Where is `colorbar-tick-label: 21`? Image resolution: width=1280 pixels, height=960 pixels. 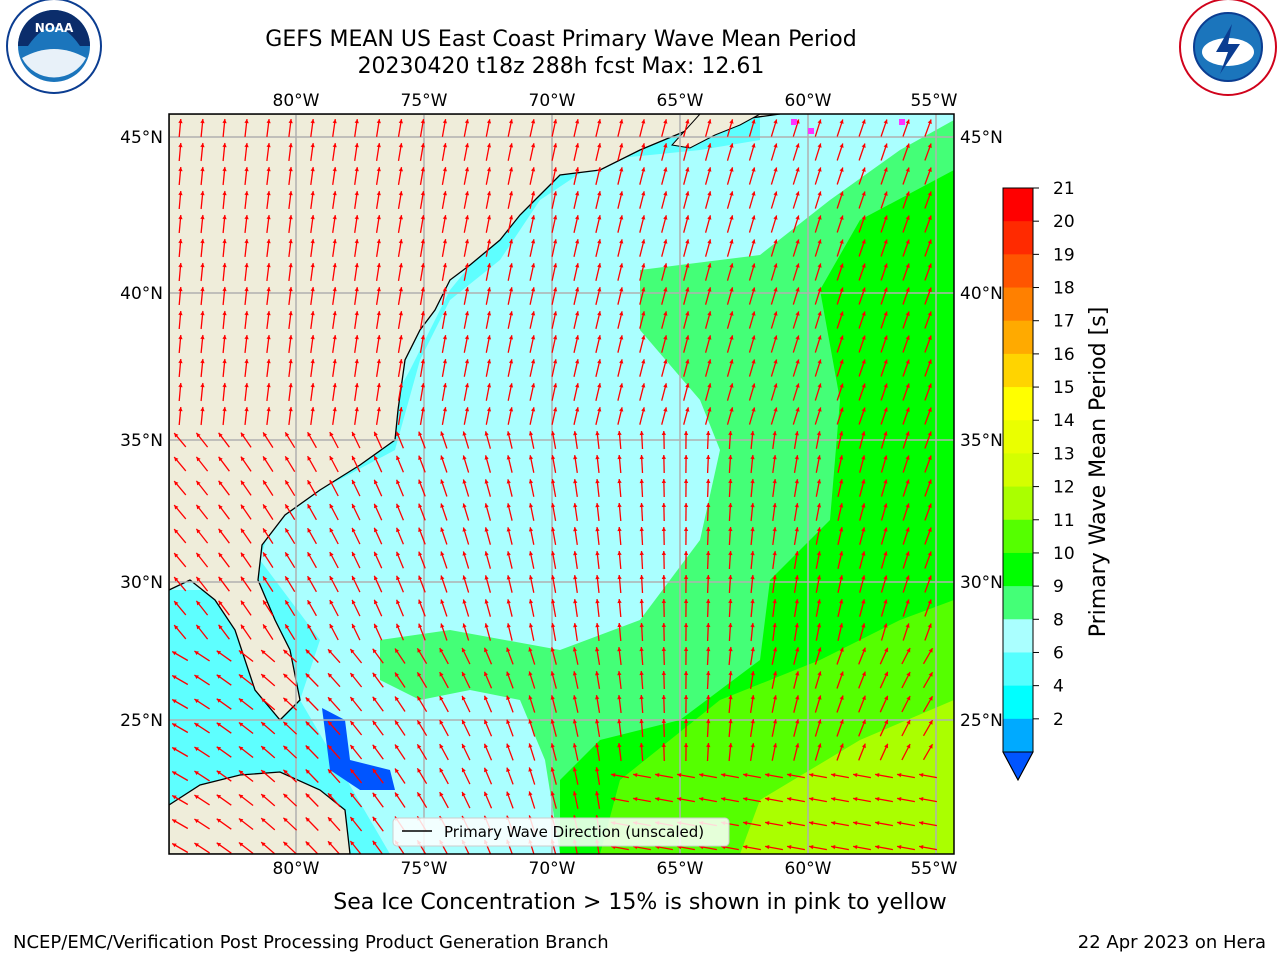 colorbar-tick-label: 21 is located at coordinates (1064, 189).